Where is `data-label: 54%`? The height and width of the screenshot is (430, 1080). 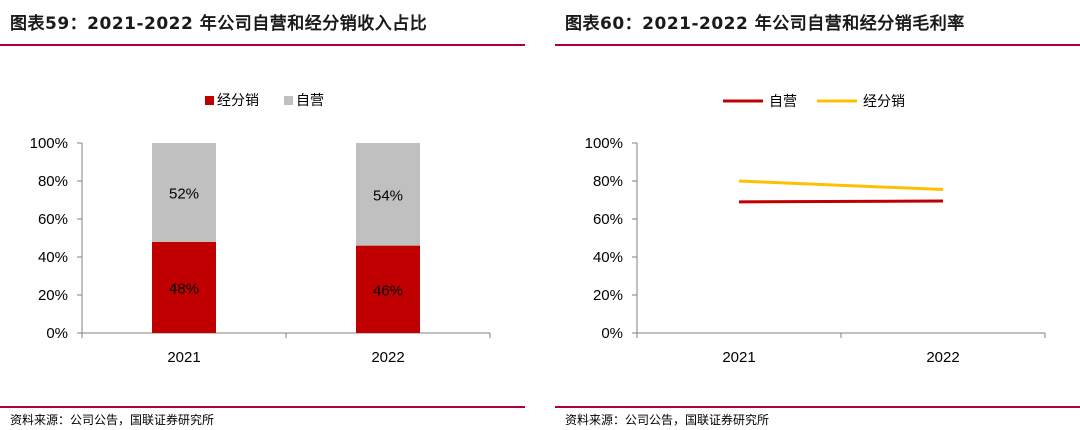
data-label: 54% is located at coordinates (388, 195).